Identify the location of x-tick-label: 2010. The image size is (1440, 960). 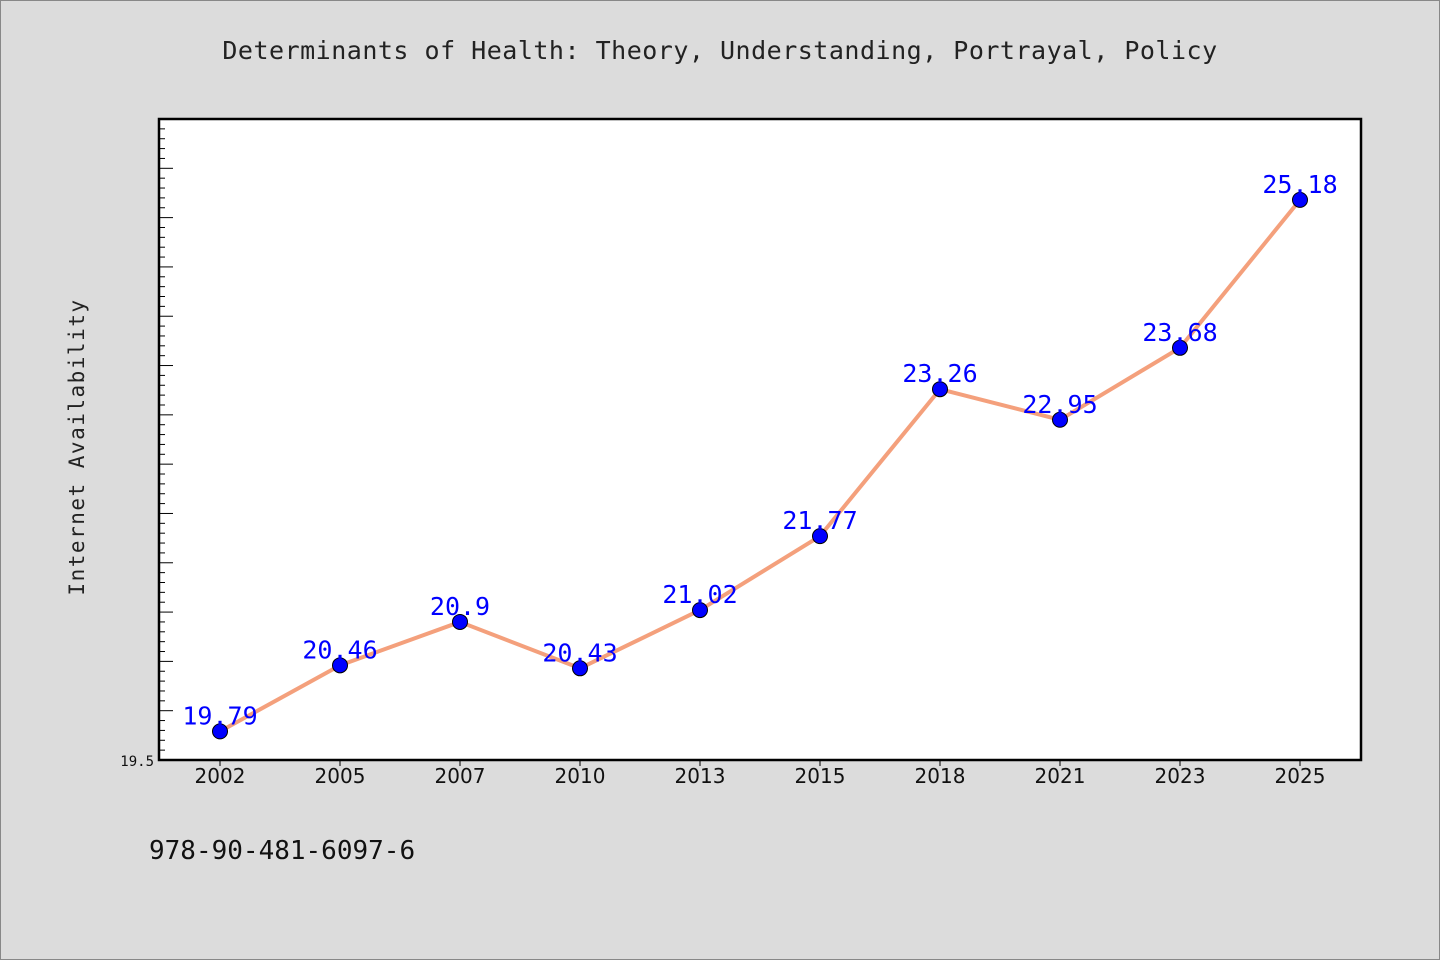
(580, 776).